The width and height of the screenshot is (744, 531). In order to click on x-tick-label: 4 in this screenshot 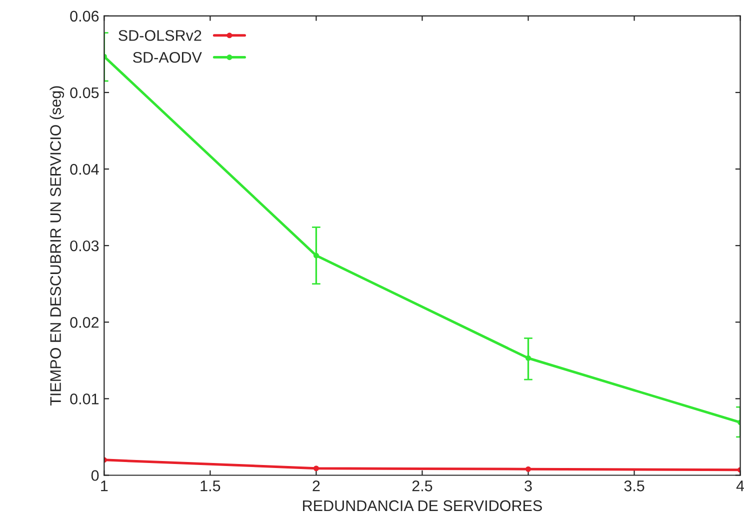, I will do `click(740, 486)`.